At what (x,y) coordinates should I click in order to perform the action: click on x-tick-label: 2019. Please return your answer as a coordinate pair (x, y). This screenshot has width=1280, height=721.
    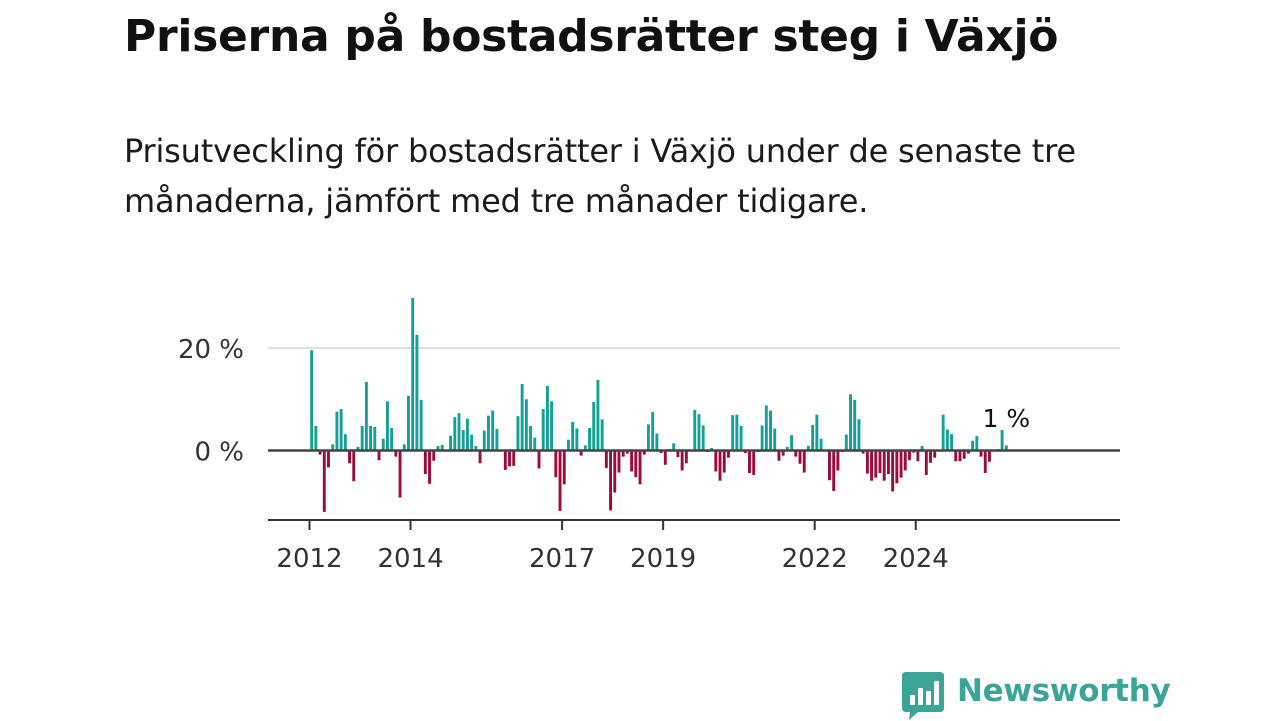
    Looking at the image, I should click on (663, 559).